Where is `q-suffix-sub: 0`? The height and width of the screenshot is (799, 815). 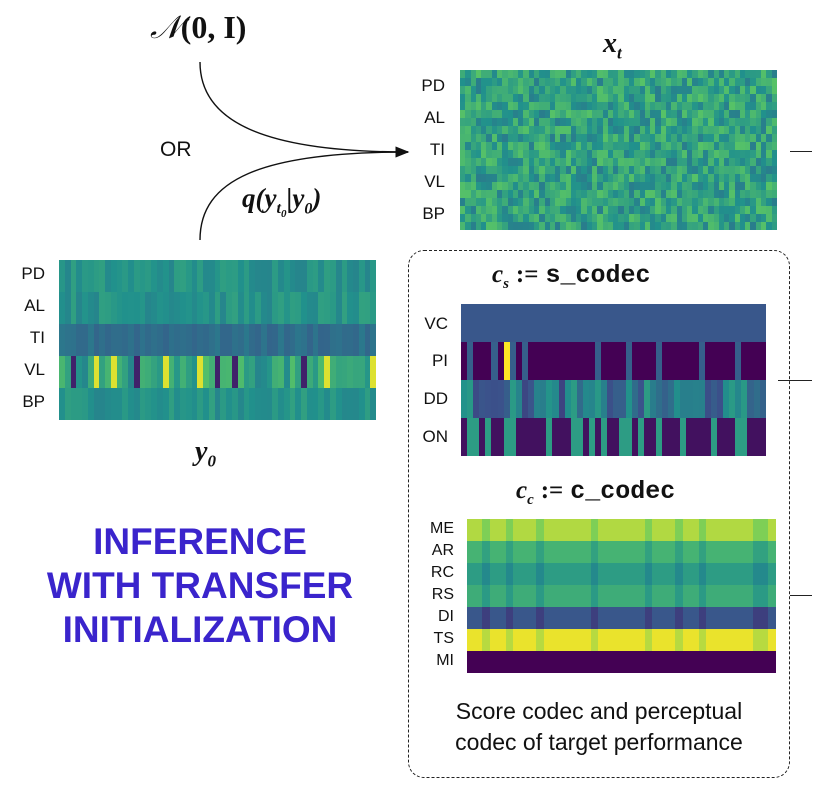 q-suffix-sub: 0 is located at coordinates (308, 209).